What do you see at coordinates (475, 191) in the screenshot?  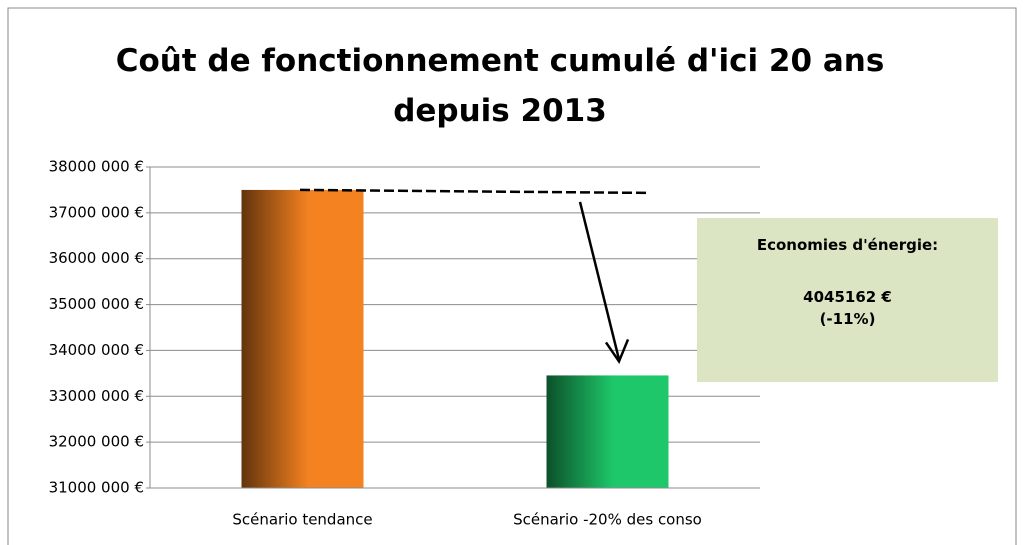 I see `dashed-reference` at bounding box center [475, 191].